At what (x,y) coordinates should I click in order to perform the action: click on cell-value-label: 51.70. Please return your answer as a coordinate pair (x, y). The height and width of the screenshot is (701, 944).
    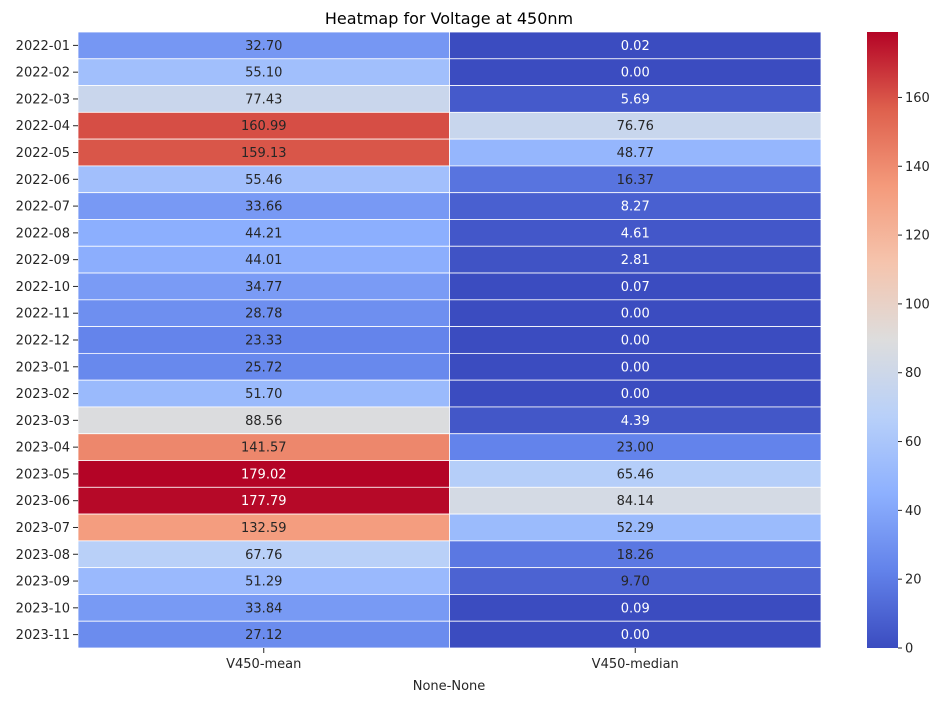
    Looking at the image, I should click on (263, 394).